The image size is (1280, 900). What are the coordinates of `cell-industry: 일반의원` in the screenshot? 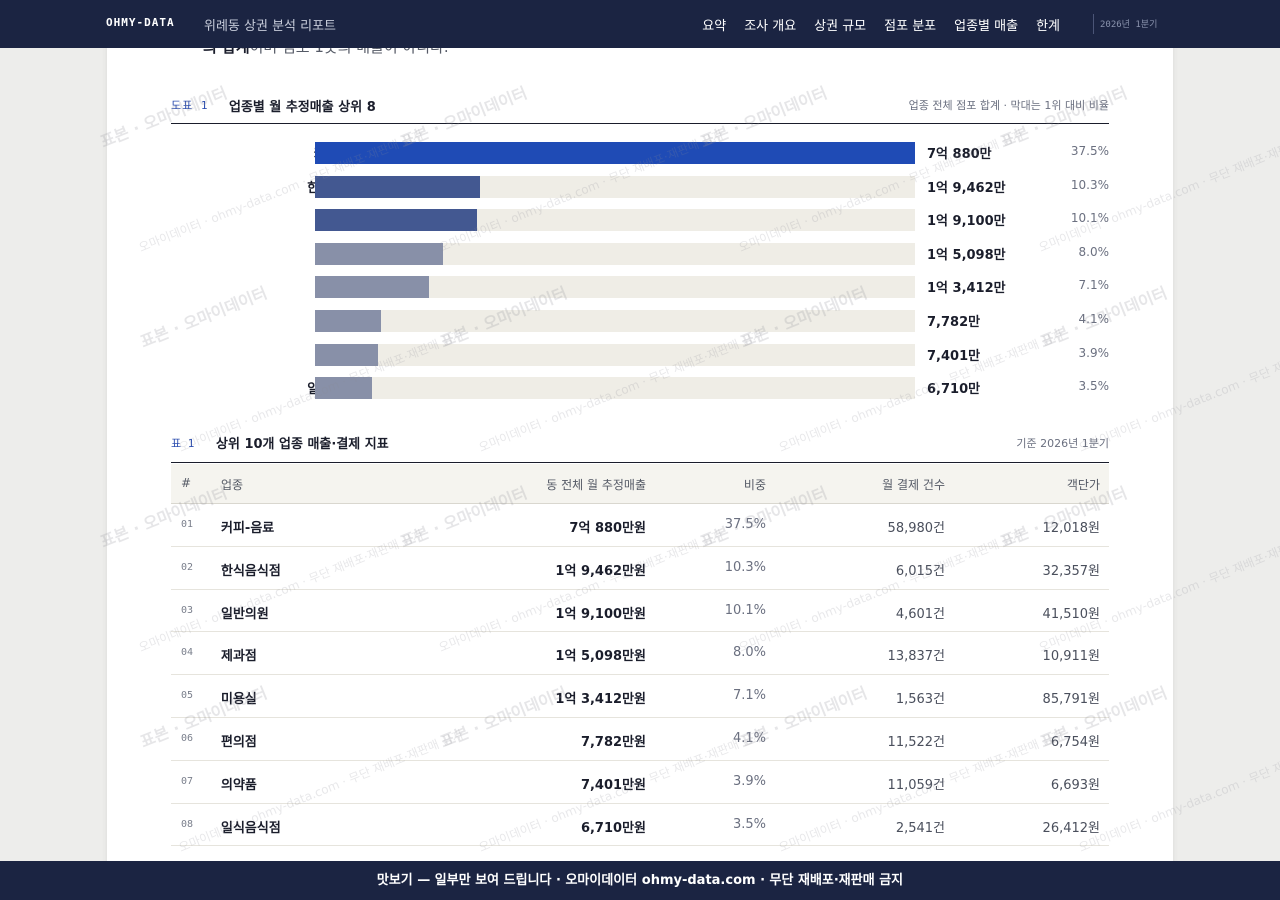 It's located at (245, 614).